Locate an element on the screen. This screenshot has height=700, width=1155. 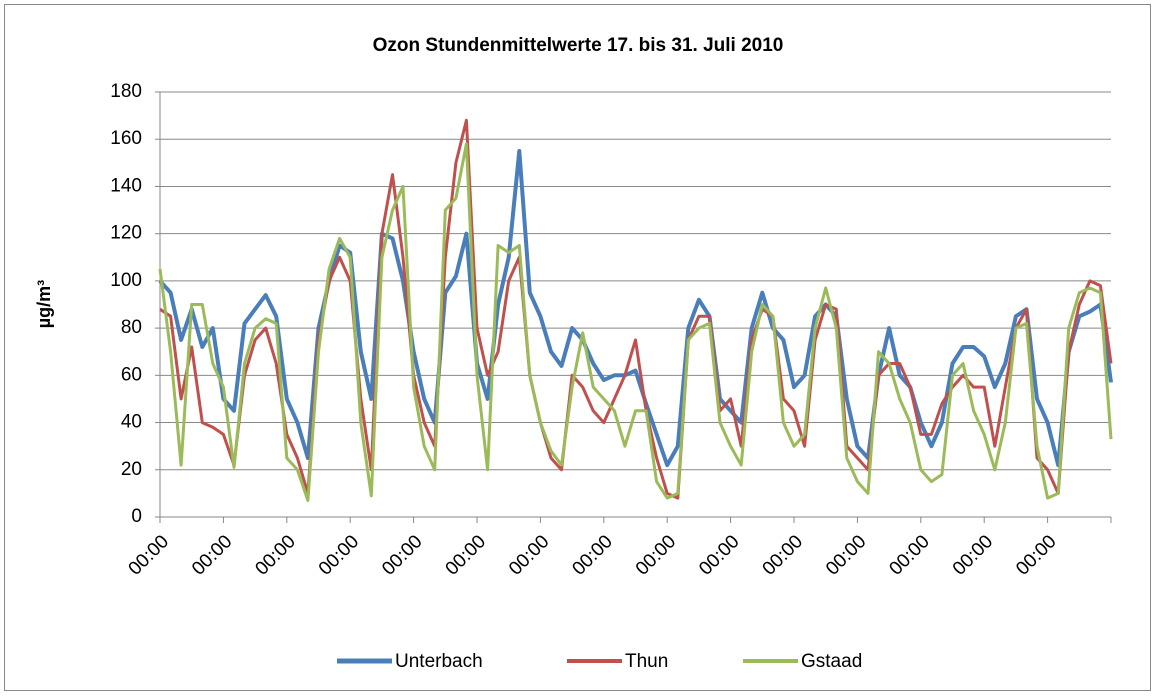
legend-label: Gstaad is located at coordinates (831, 661).